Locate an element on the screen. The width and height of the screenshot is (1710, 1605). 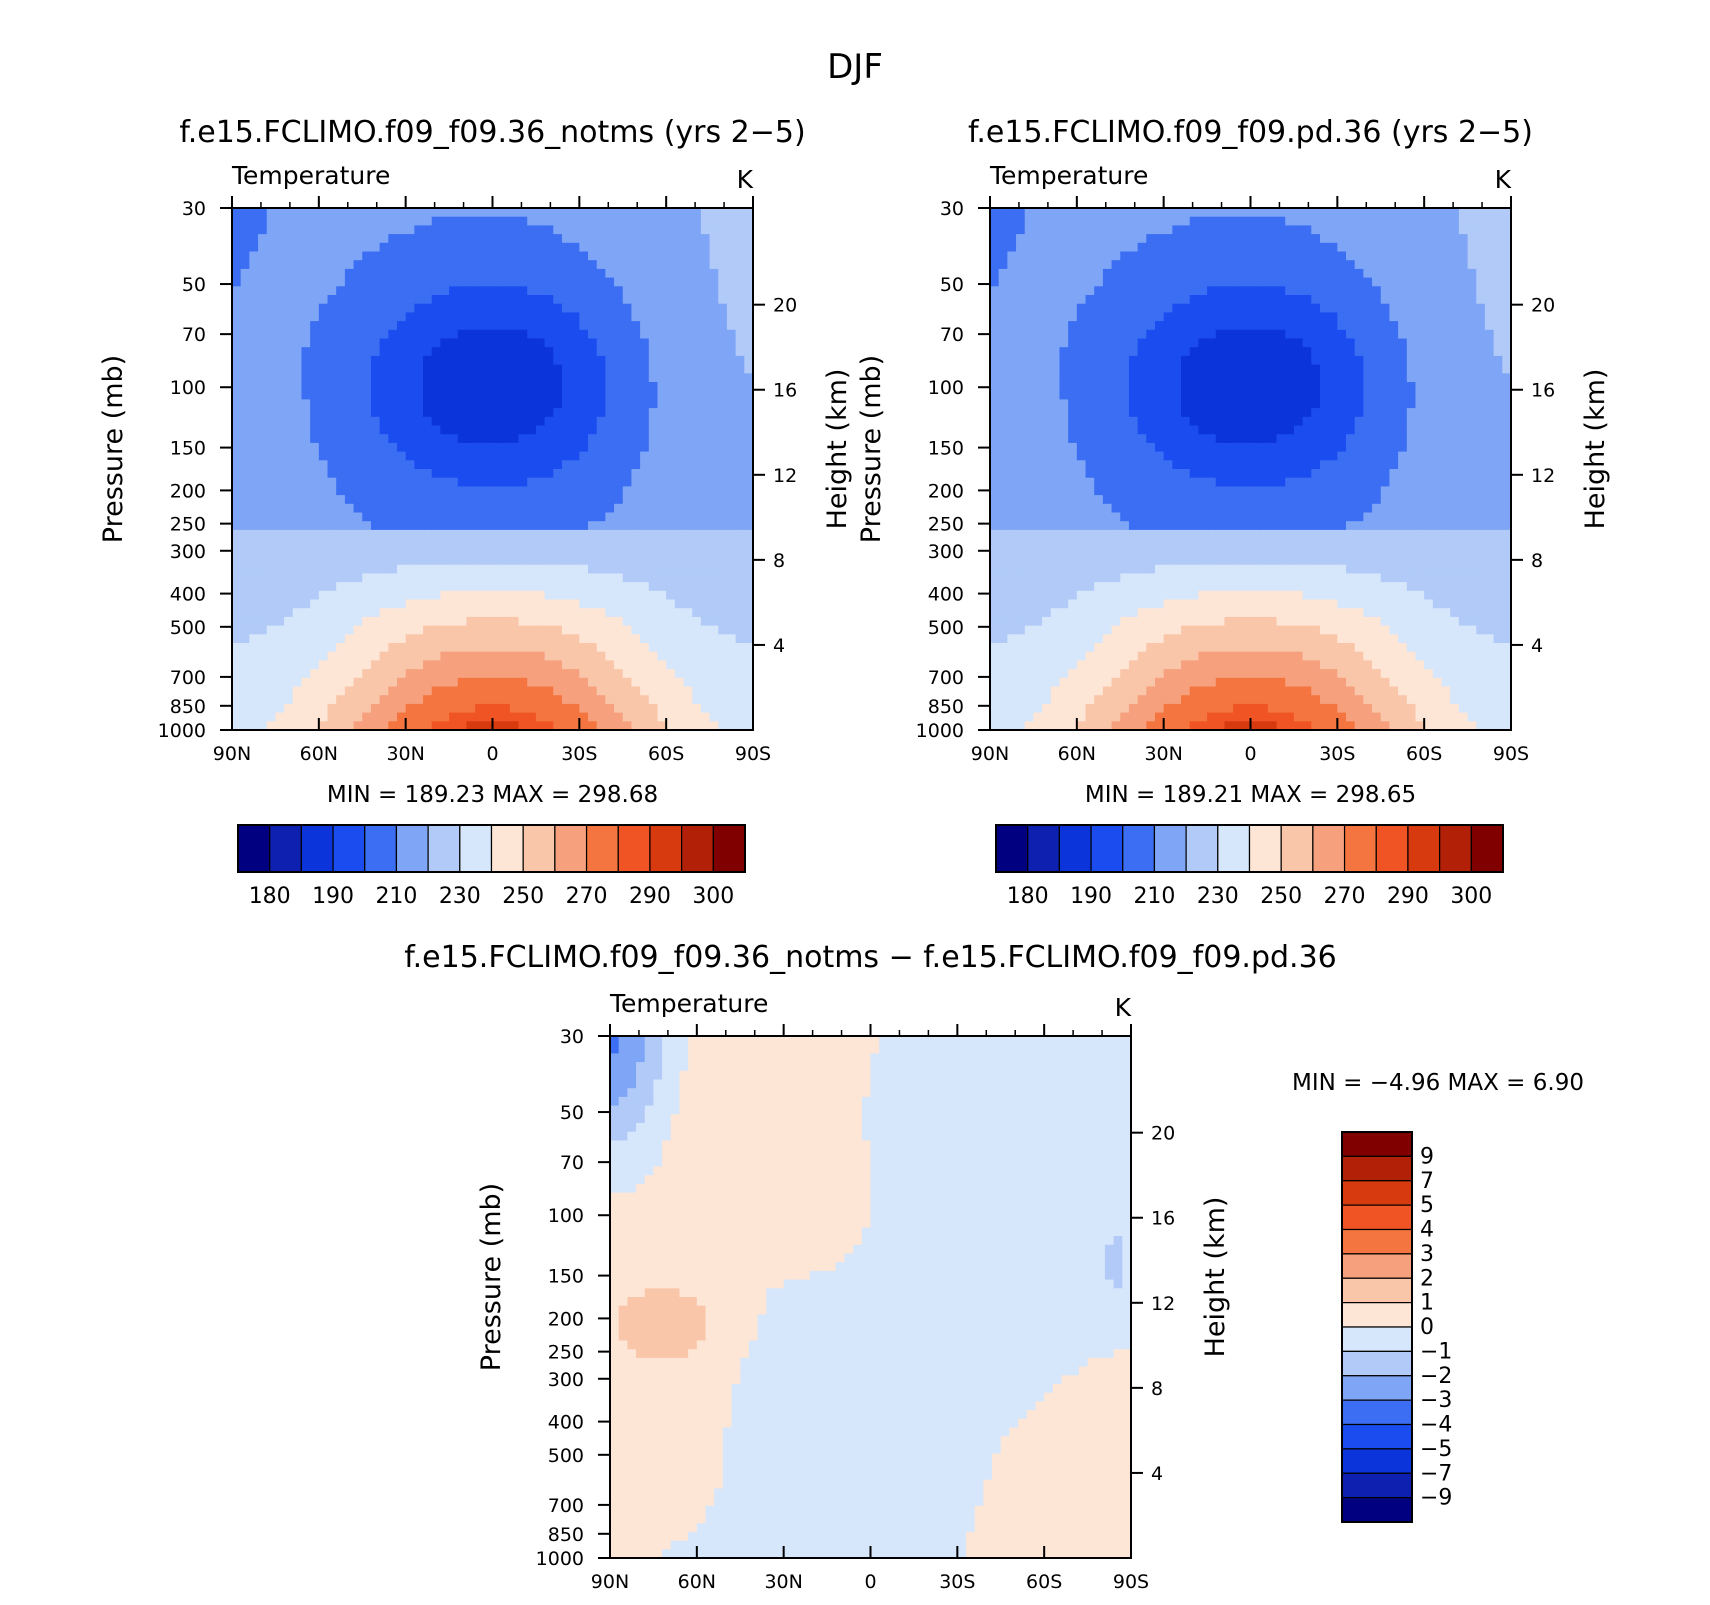
x-tick-label: 30S is located at coordinates (579, 754).